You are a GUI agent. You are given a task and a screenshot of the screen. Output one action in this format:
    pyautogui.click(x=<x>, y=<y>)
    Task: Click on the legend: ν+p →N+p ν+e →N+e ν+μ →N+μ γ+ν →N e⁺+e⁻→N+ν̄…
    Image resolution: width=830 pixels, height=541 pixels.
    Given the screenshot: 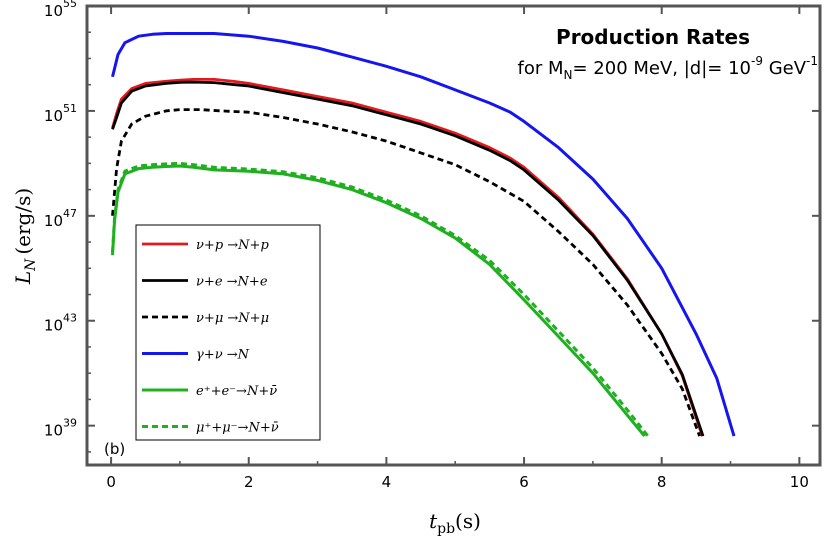 What is the action you would take?
    pyautogui.click(x=228, y=332)
    